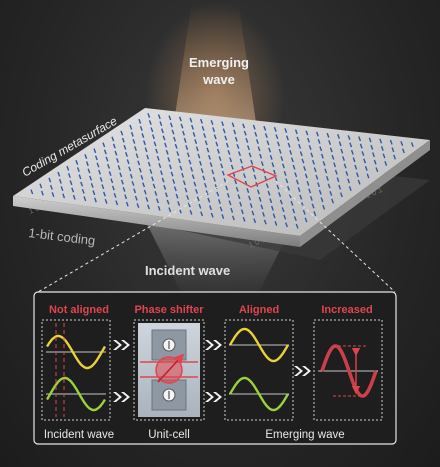 This screenshot has height=467, width=440. What do you see at coordinates (169, 435) in the screenshot?
I see `unit-cell-caption: Unit-cell` at bounding box center [169, 435].